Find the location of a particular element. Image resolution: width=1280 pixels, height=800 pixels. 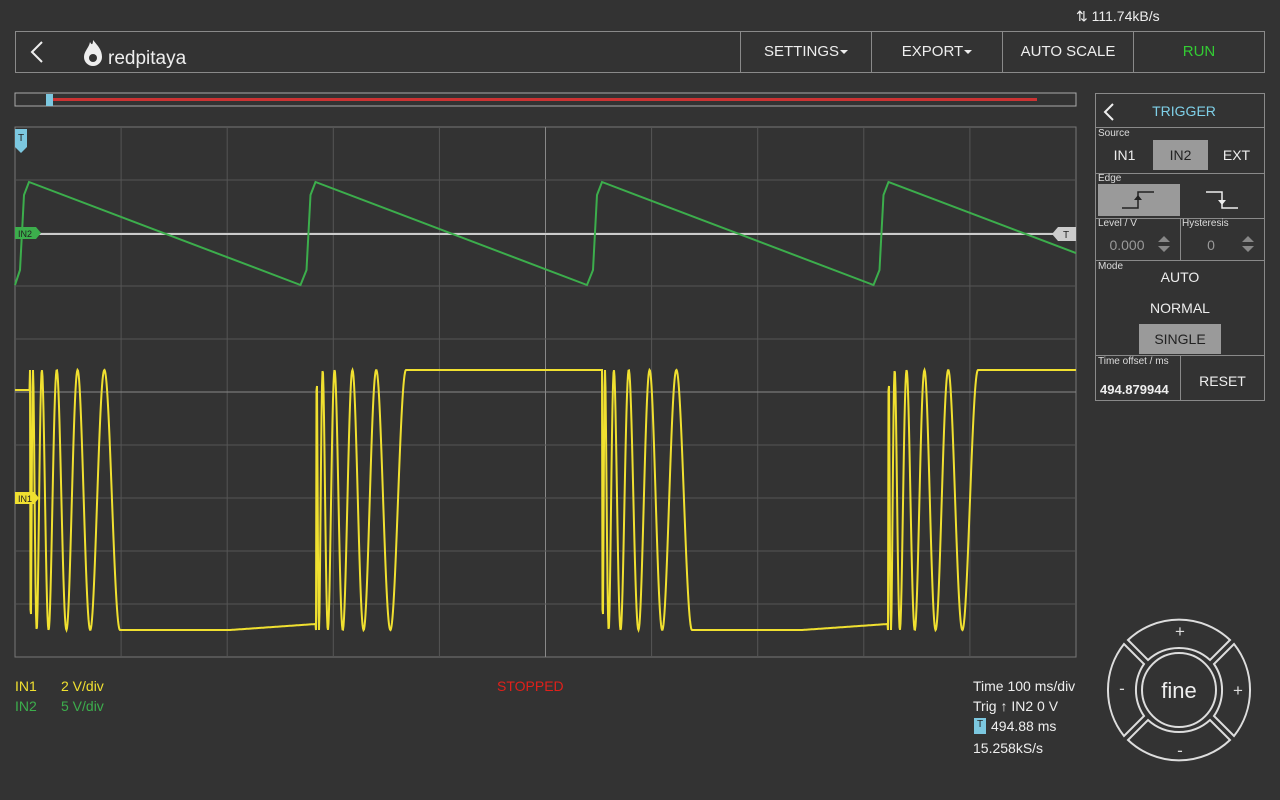

export-menu: EXPORT is located at coordinates (936, 52).